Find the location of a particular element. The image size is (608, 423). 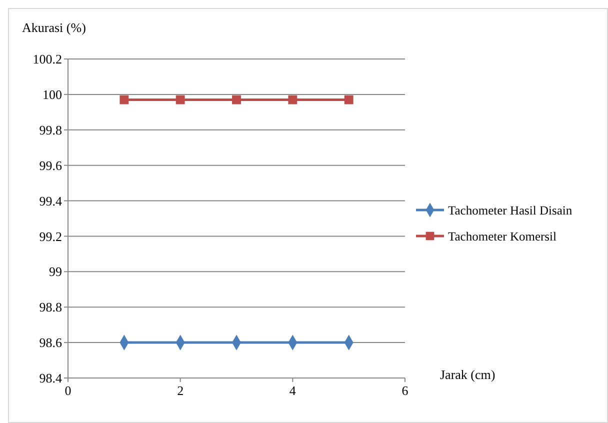

y-tick-label: 99.8 is located at coordinates (50, 130).